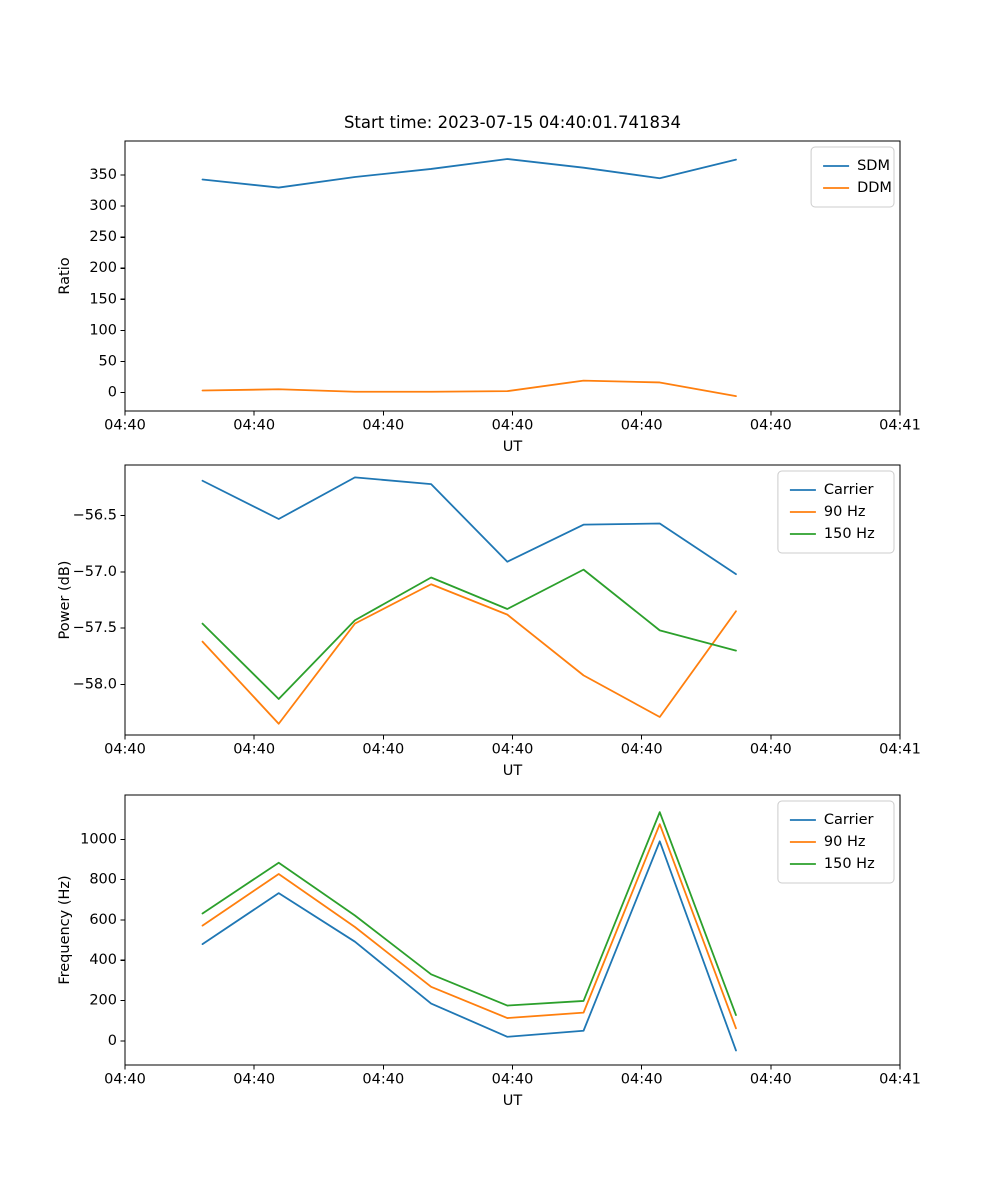  I want to click on legend-label-sdm: SDM, so click(873, 166).